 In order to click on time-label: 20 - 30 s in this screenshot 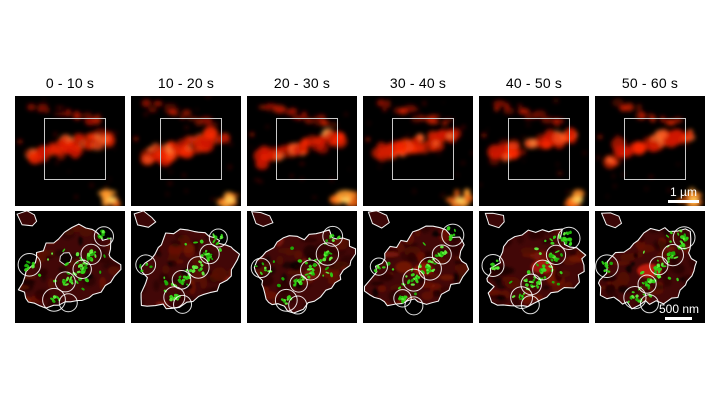, I will do `click(302, 83)`.